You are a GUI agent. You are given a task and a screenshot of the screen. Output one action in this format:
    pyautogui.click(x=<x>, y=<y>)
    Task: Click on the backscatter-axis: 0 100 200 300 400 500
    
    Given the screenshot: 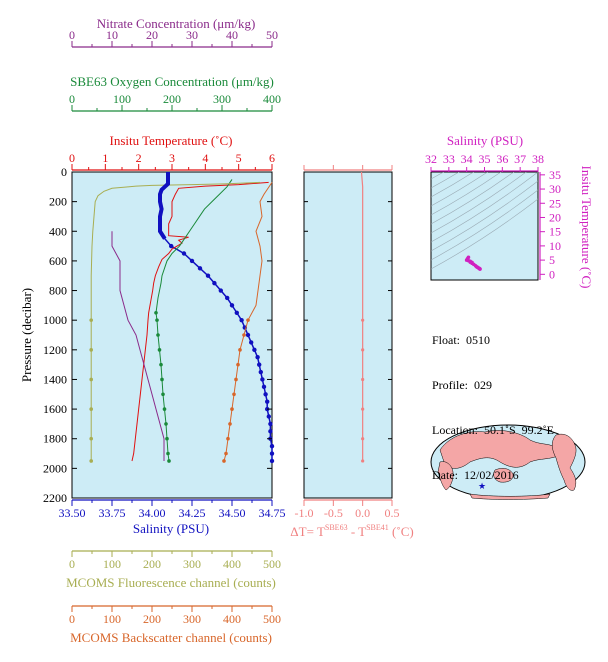 What is the action you would take?
    pyautogui.click(x=175, y=615)
    